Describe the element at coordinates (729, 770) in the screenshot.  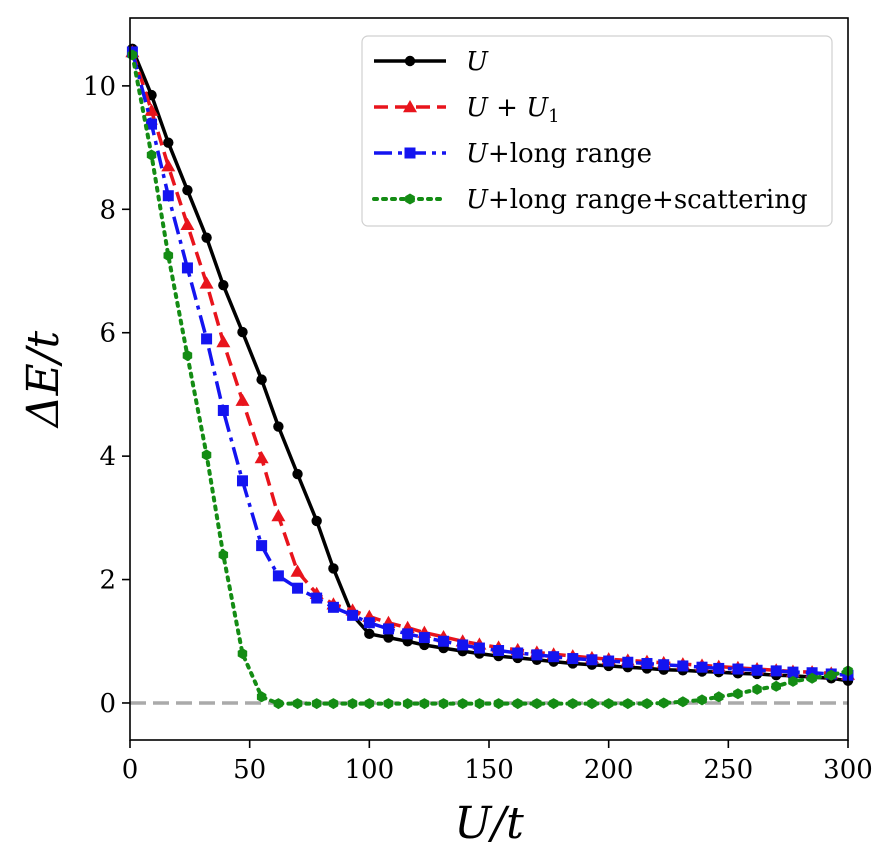
I see `x-tick-label: 250` at that location.